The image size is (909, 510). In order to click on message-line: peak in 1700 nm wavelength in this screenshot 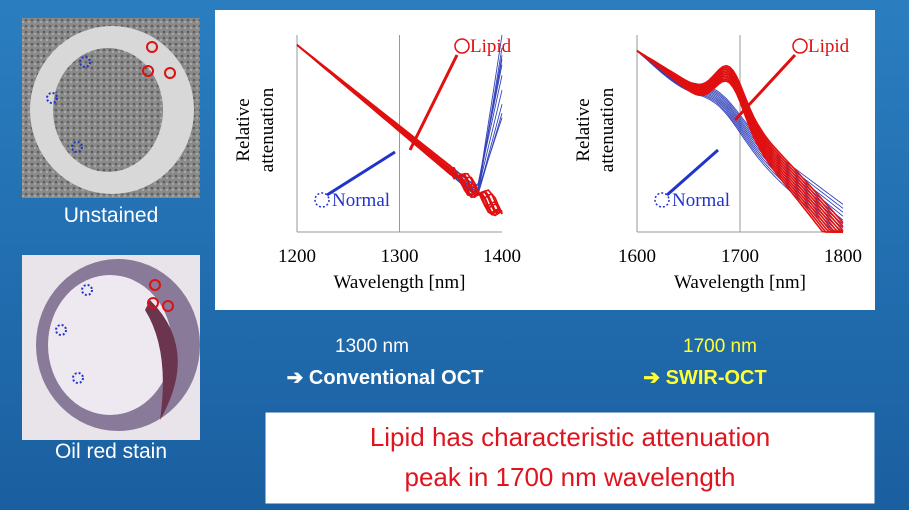, I will do `click(569, 477)`.